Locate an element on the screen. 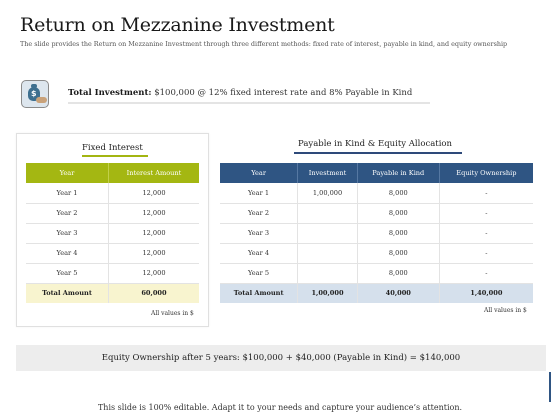 The width and height of the screenshot is (560, 420). fixed-interest-heading: Fixed Interest is located at coordinates (112, 148).